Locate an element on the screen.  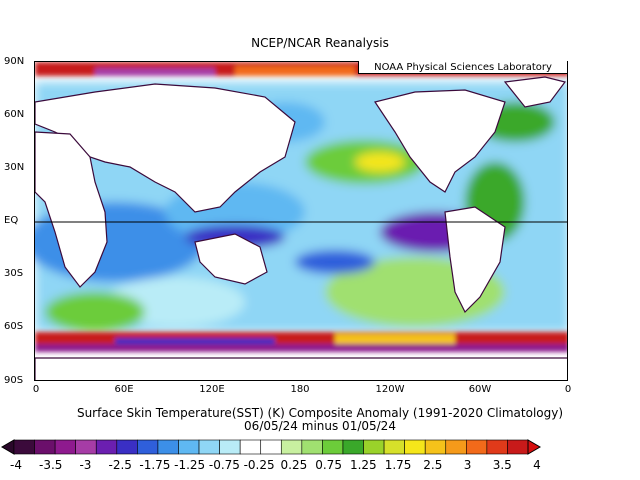
colorbar-label: 4 is located at coordinates (537, 465).